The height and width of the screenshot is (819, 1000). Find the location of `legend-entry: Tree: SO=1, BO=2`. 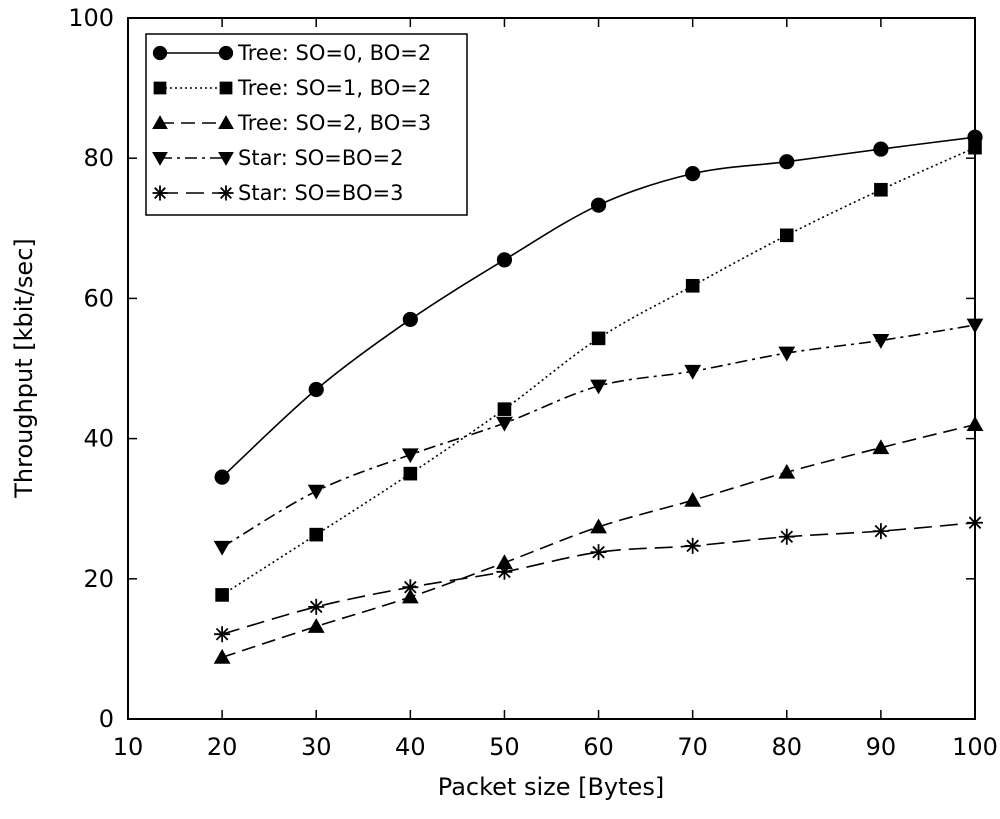

legend-entry: Tree: SO=1, BO=2 is located at coordinates (292, 88).